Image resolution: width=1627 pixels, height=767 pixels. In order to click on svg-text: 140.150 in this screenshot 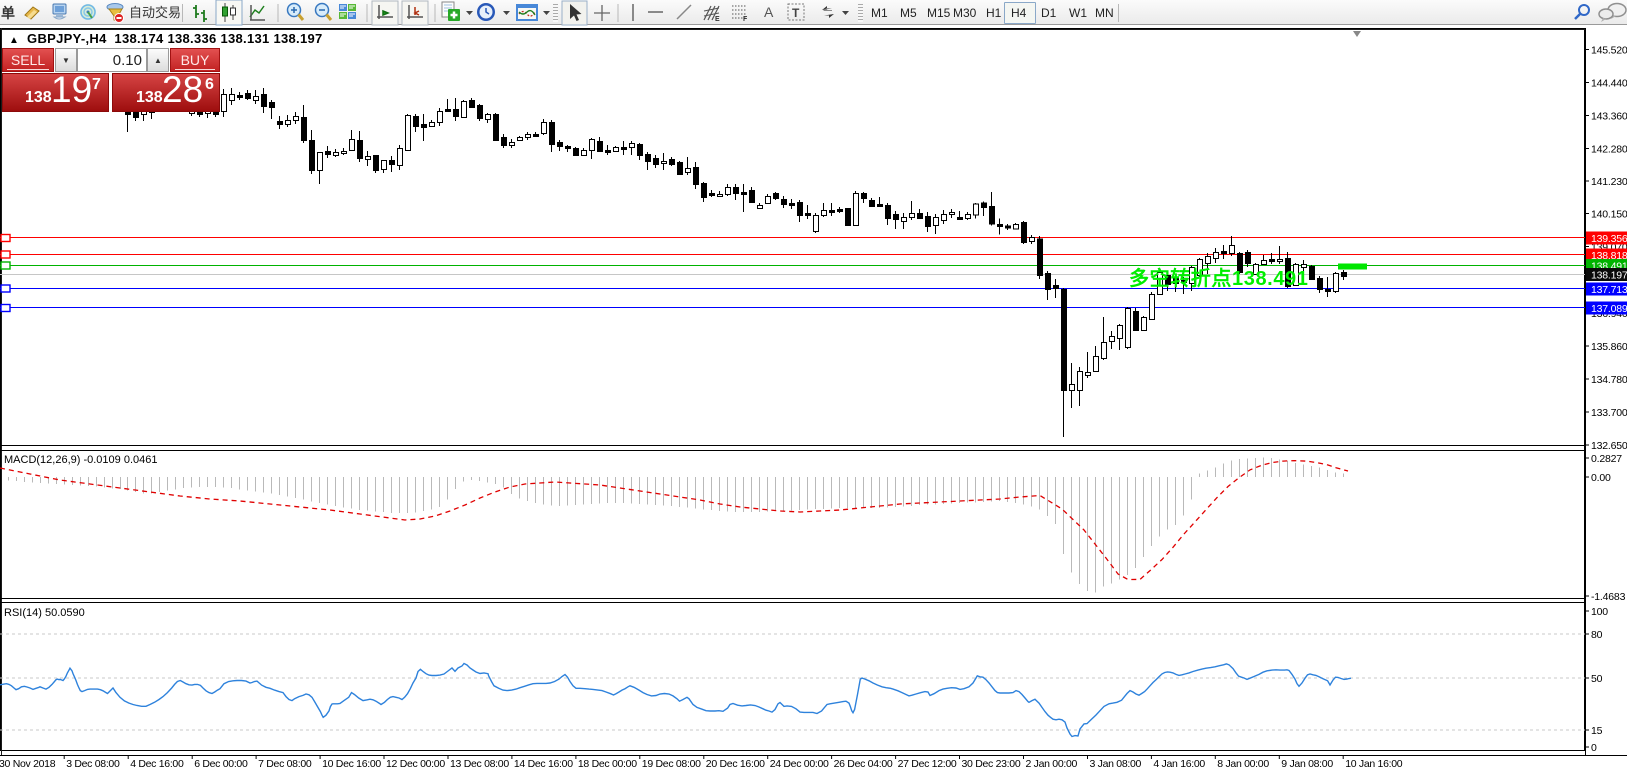, I will do `click(1609, 215)`.